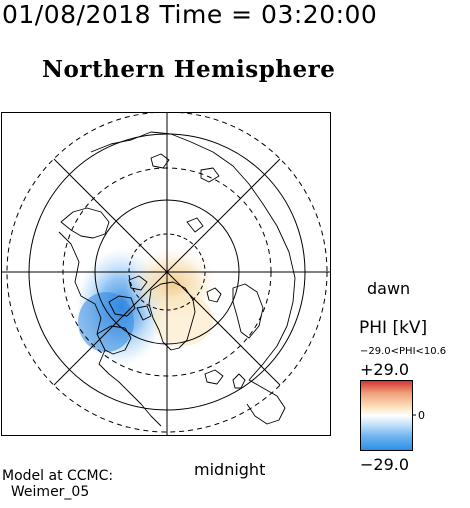  Describe the element at coordinates (114, 340) in the screenshot. I see `coastline-hudson-bay` at that location.